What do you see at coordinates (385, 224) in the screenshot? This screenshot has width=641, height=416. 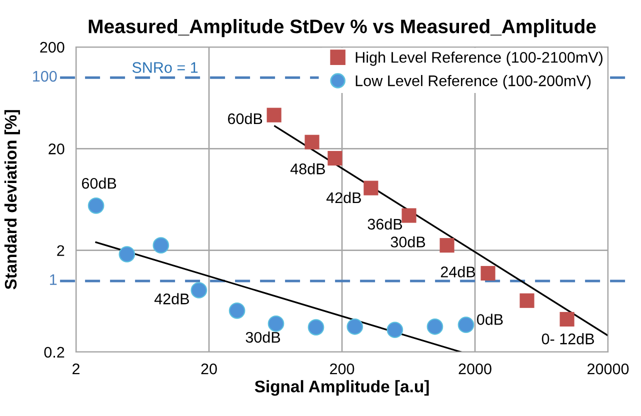 I see `annotation: 36dB` at bounding box center [385, 224].